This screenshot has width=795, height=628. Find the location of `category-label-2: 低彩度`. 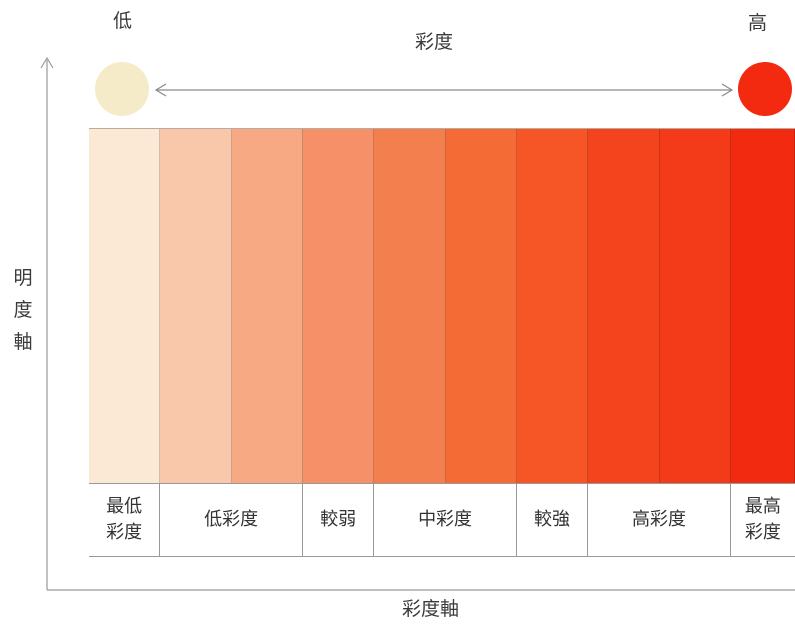

category-label-2: 低彩度 is located at coordinates (231, 520).